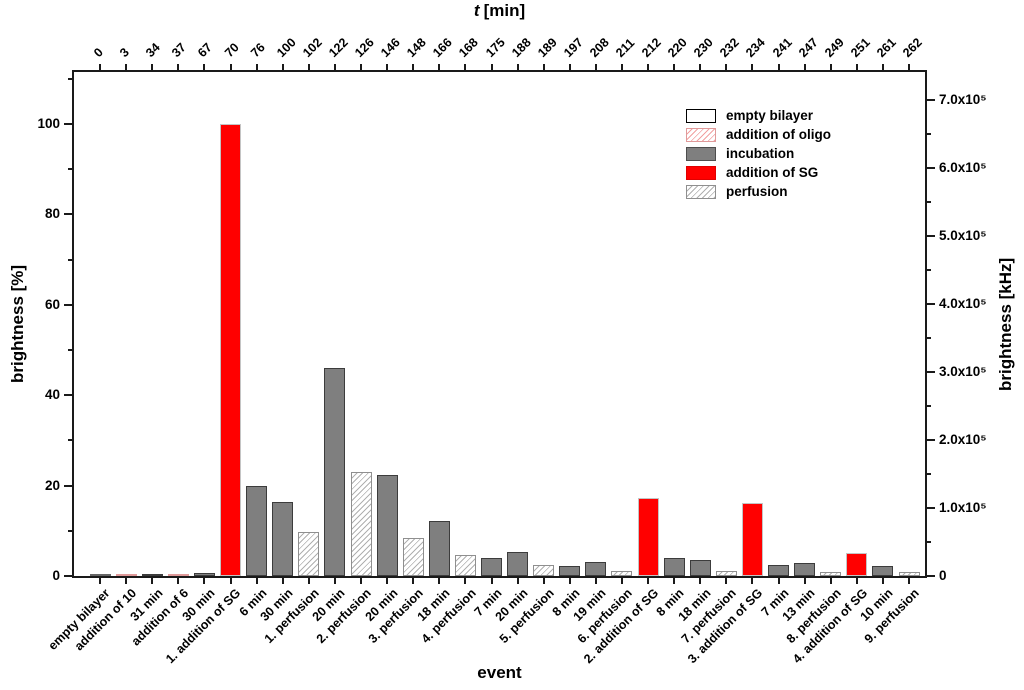  What do you see at coordinates (701, 172) in the screenshot?
I see `sg-swatch` at bounding box center [701, 172].